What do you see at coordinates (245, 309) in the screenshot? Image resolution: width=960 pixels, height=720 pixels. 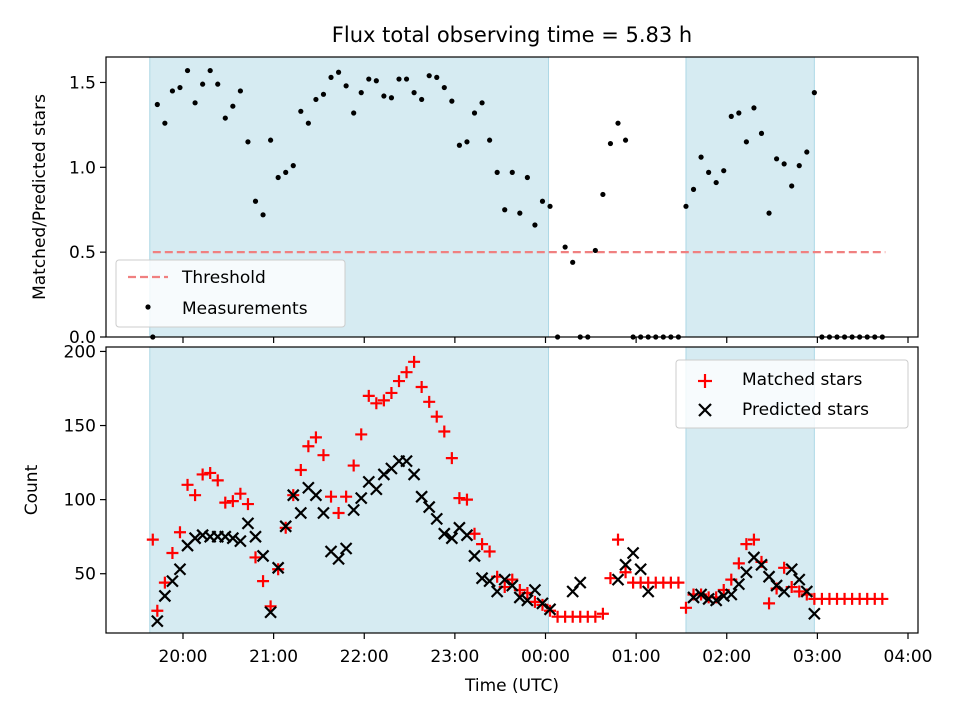 I see `legend-measurements-label: Measurements` at bounding box center [245, 309].